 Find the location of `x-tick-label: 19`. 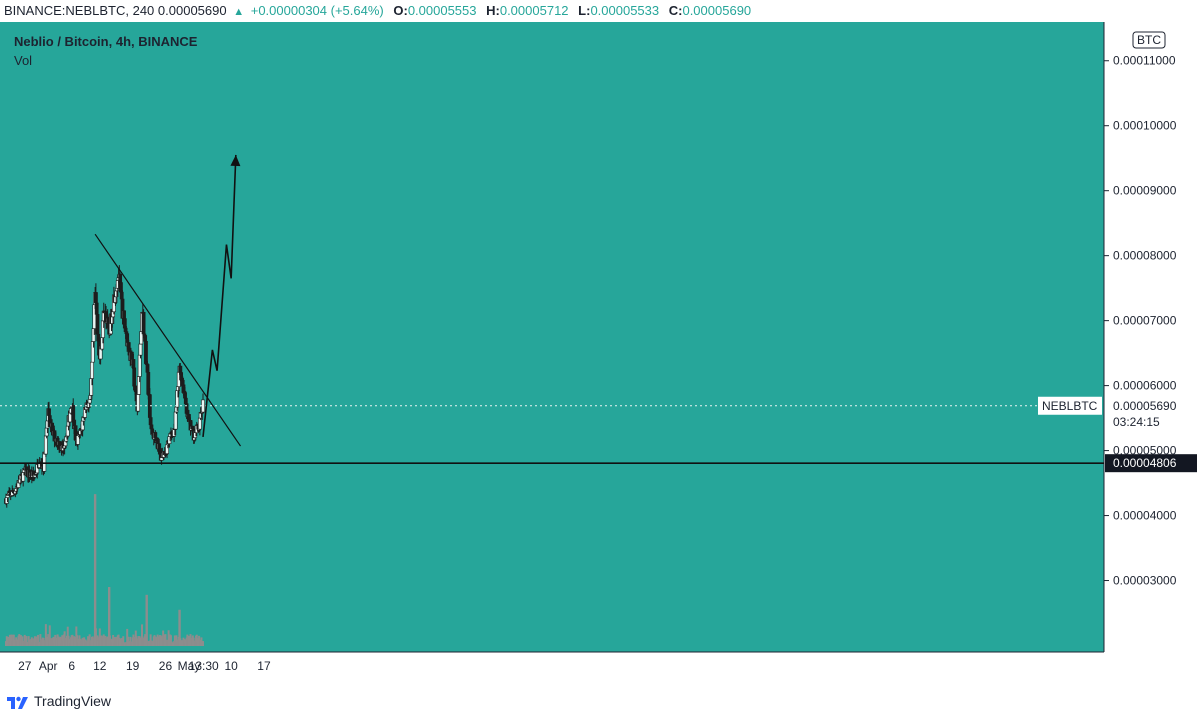

x-tick-label: 19 is located at coordinates (133, 666).